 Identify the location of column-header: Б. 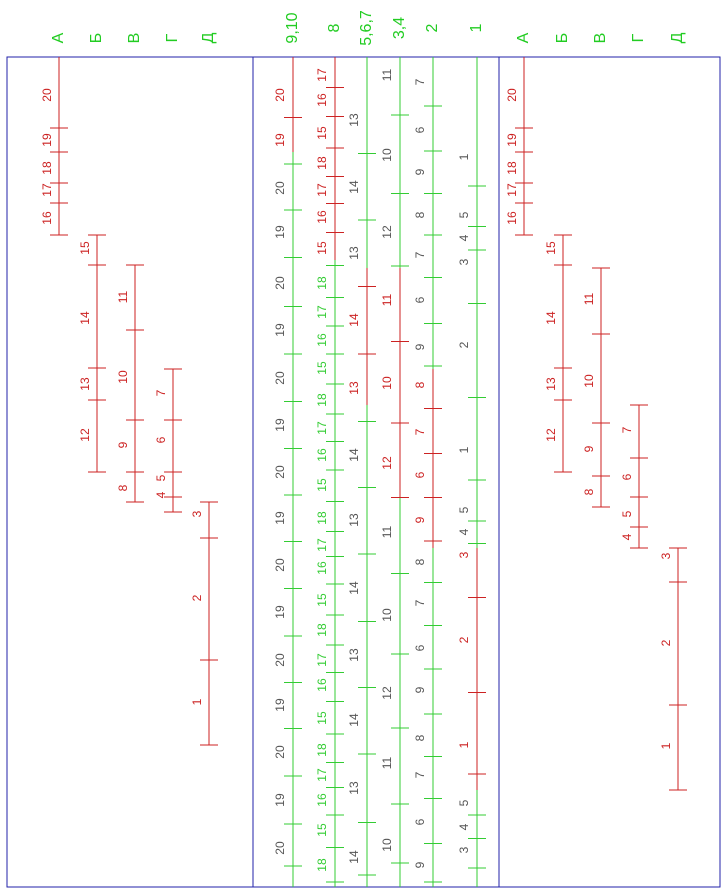
(96, 38).